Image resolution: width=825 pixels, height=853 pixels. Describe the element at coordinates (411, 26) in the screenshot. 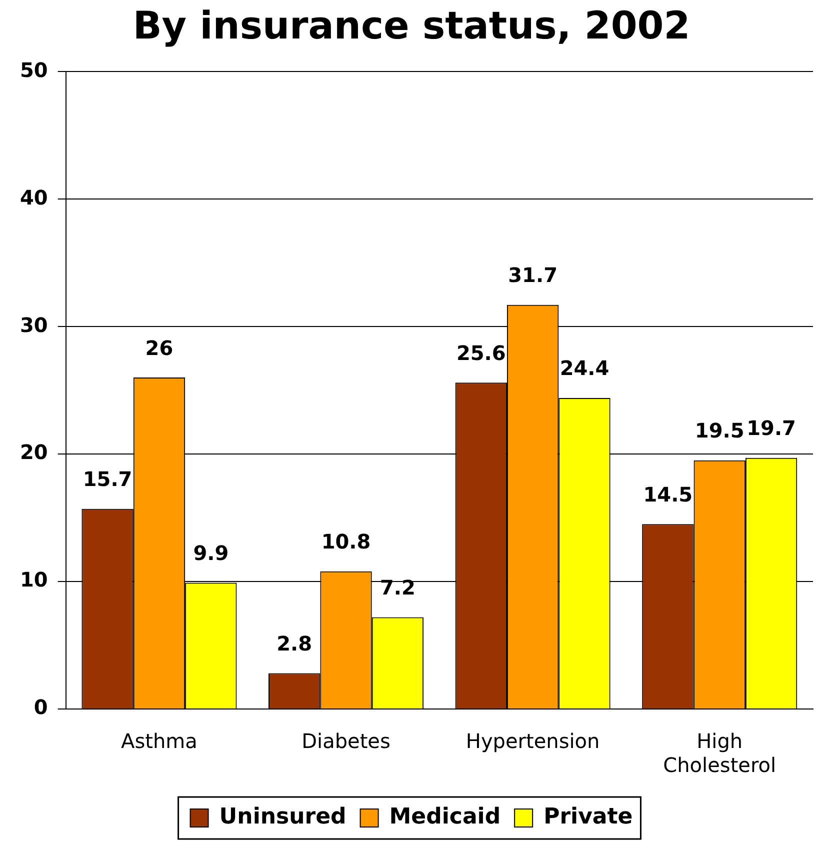

I see `chart-title: By insurance status, 2002` at that location.